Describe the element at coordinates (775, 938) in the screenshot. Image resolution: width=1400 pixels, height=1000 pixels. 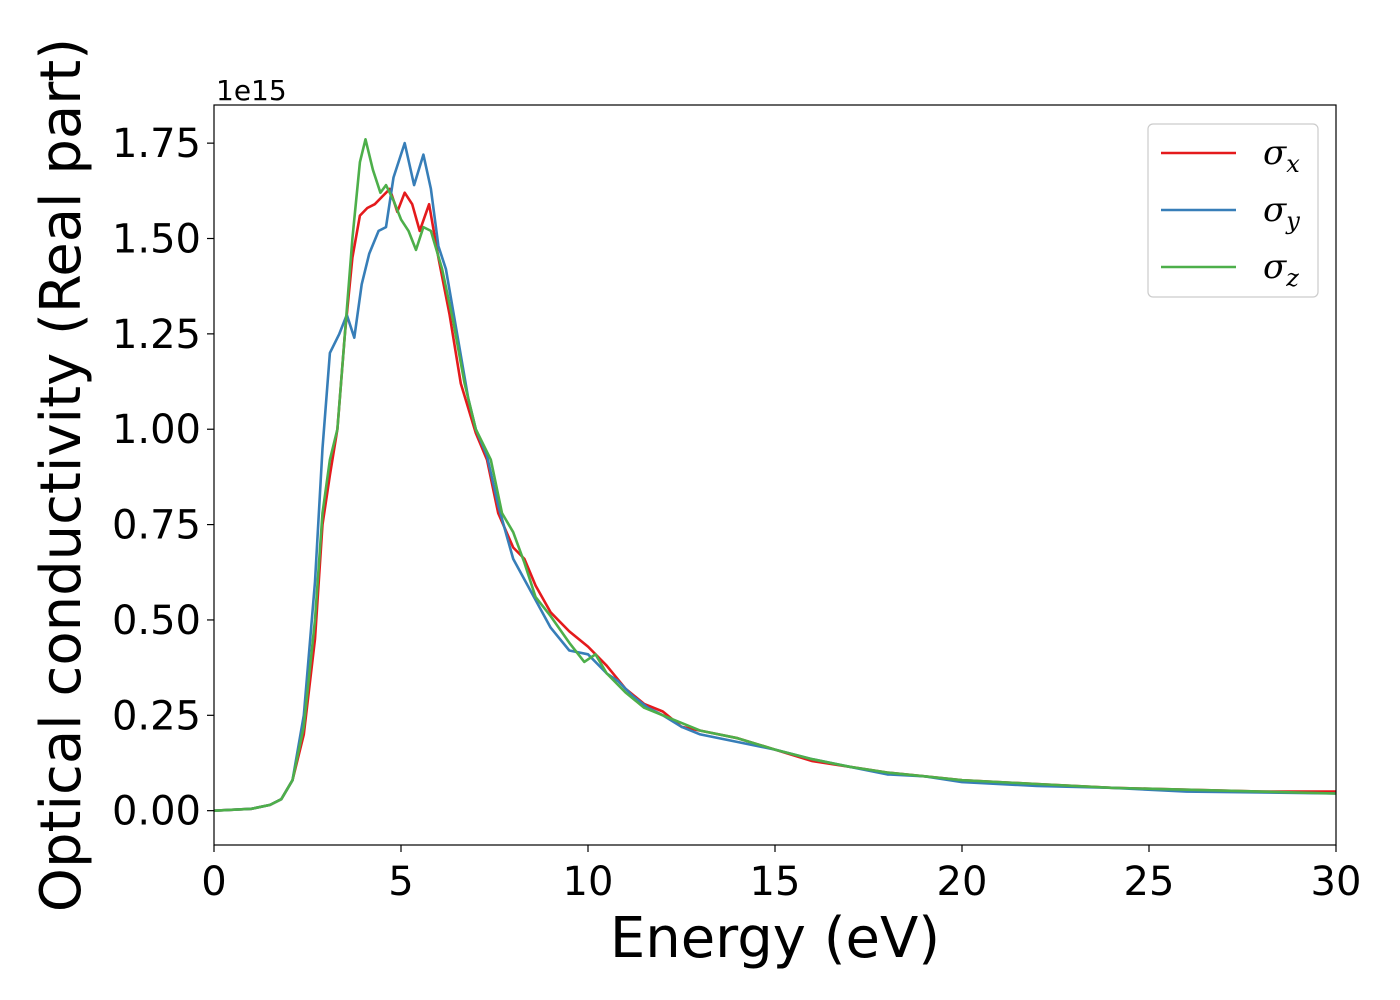
I see `x-axis-label: Energy (eV)` at that location.